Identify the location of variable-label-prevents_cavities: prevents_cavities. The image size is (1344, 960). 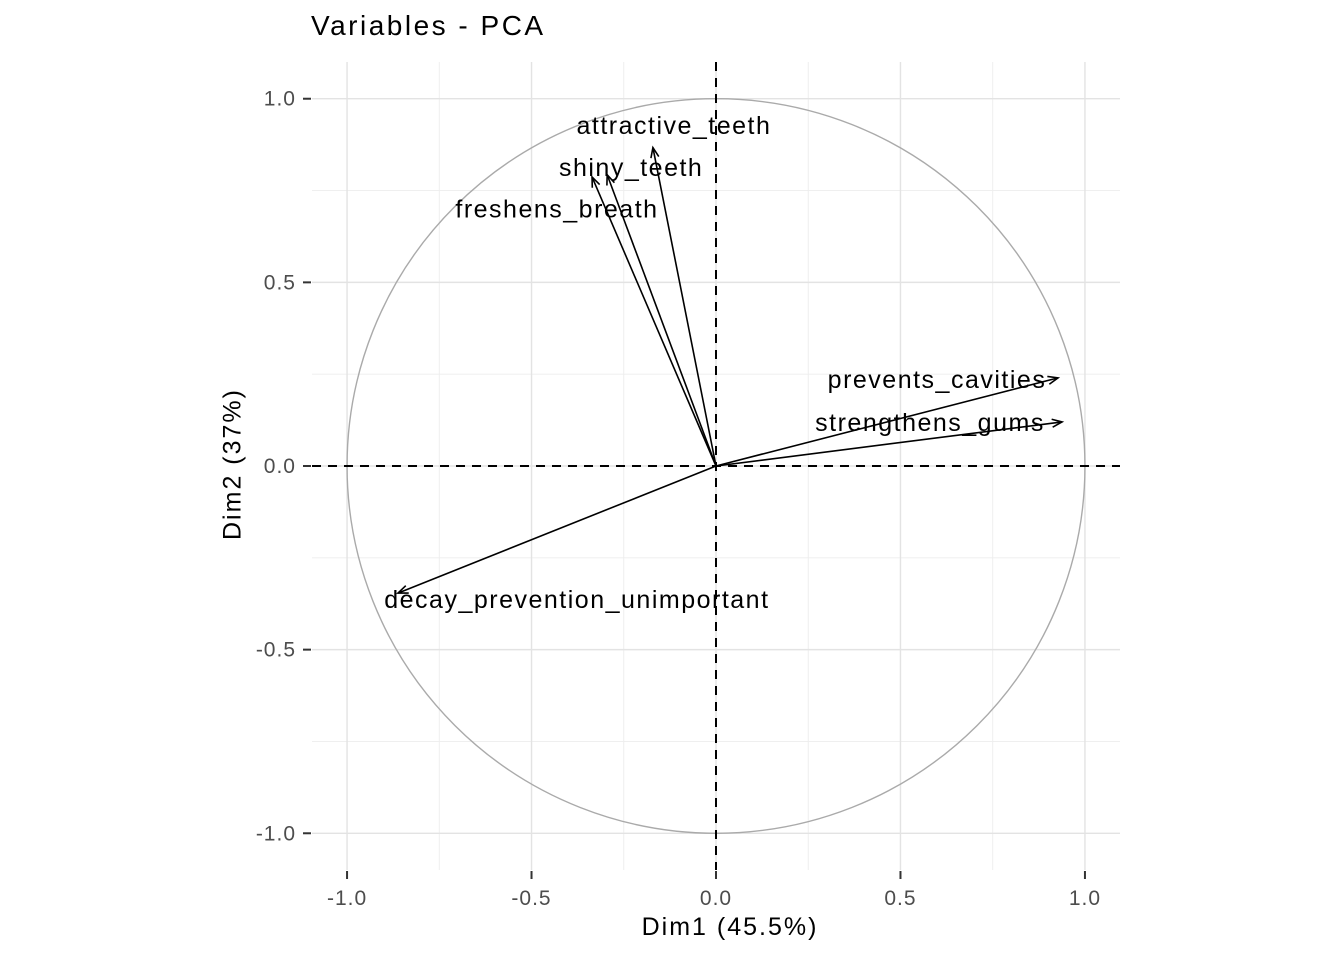
(937, 380).